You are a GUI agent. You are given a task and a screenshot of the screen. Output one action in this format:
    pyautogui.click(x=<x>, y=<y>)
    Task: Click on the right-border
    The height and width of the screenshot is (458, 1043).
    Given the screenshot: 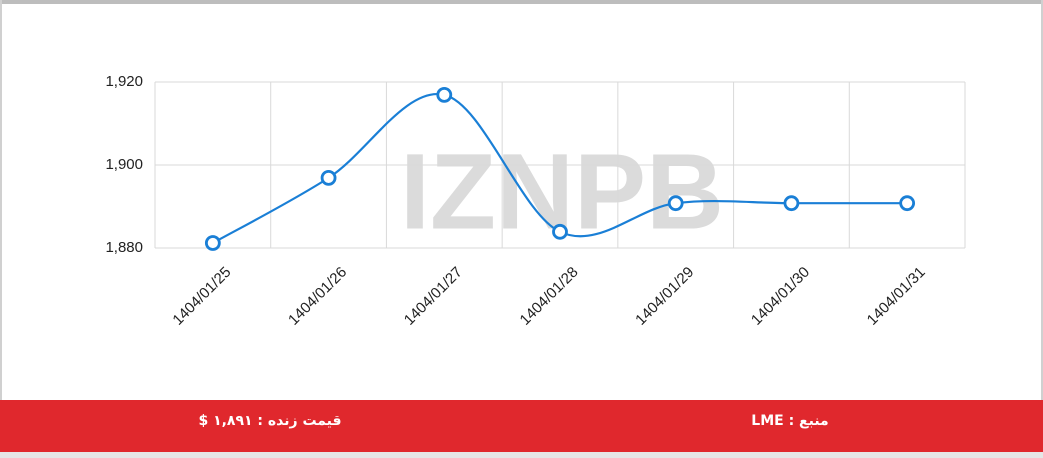 What is the action you would take?
    pyautogui.click(x=1042, y=229)
    